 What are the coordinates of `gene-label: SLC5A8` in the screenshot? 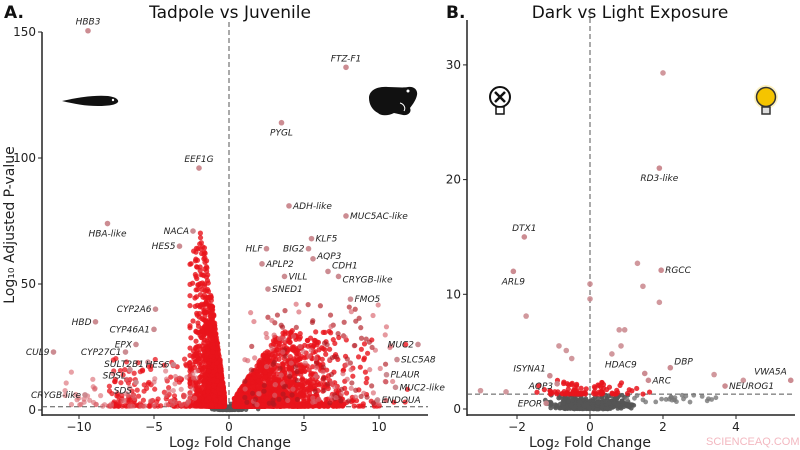 It's located at (418, 361).